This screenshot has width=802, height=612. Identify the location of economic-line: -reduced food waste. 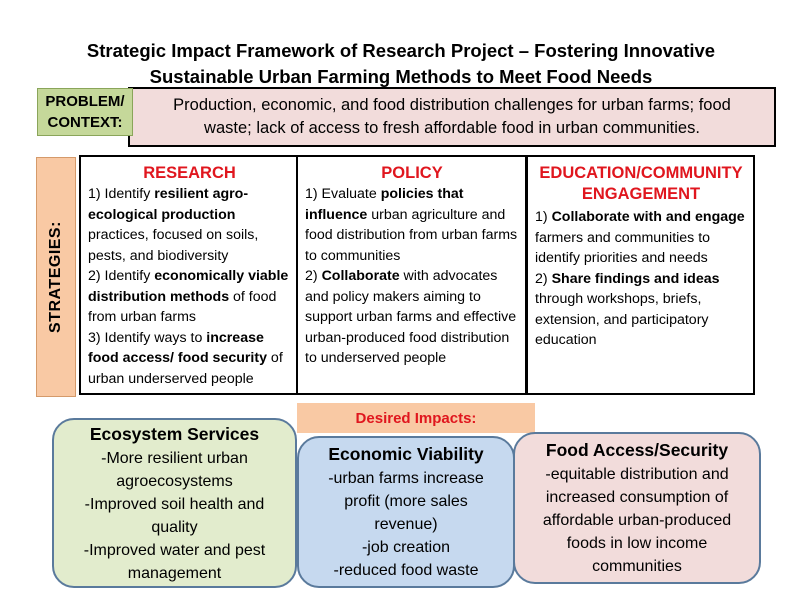
(406, 570).